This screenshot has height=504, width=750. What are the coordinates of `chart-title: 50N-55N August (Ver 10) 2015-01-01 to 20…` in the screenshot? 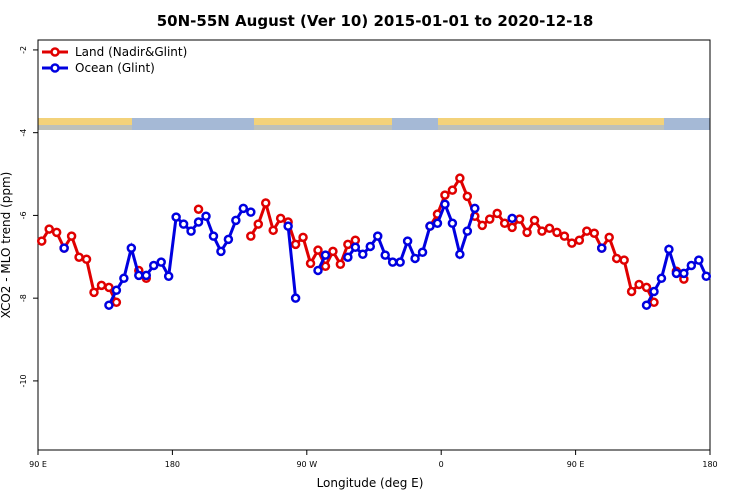 It's located at (375, 21).